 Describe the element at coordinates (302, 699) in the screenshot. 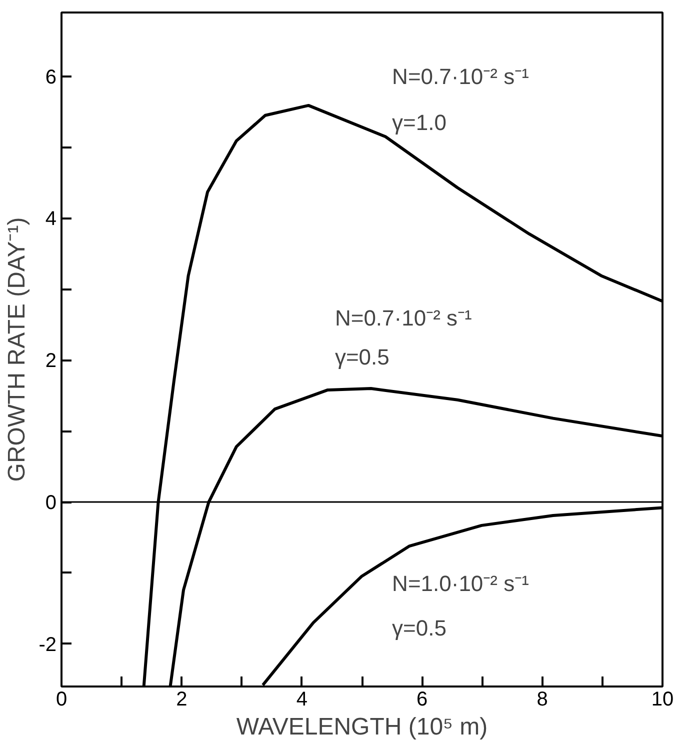

I see `x-tick-label: 4` at that location.